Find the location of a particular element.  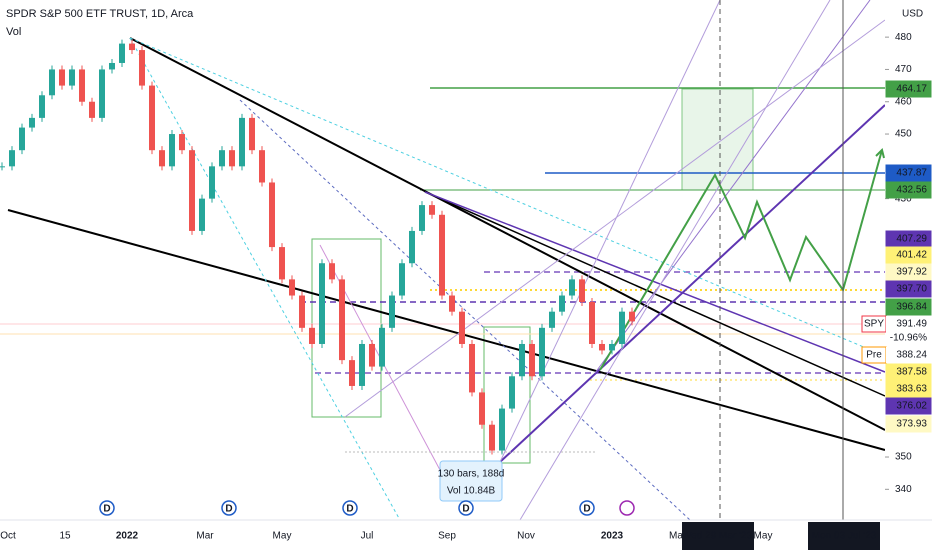

y-tick-label: 430 is located at coordinates (903, 198).